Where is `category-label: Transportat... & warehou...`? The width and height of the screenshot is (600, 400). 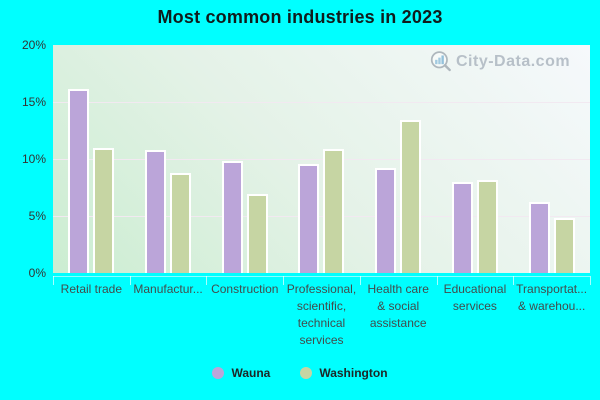 category-label: Transportat... & warehou... is located at coordinates (552, 297).